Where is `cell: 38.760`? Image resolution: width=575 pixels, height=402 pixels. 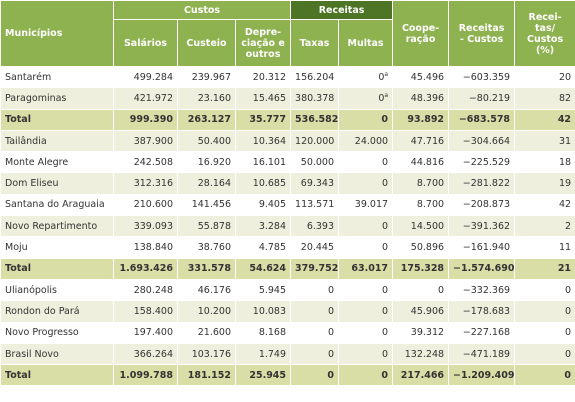
cell: 38.760 is located at coordinates (206, 247).